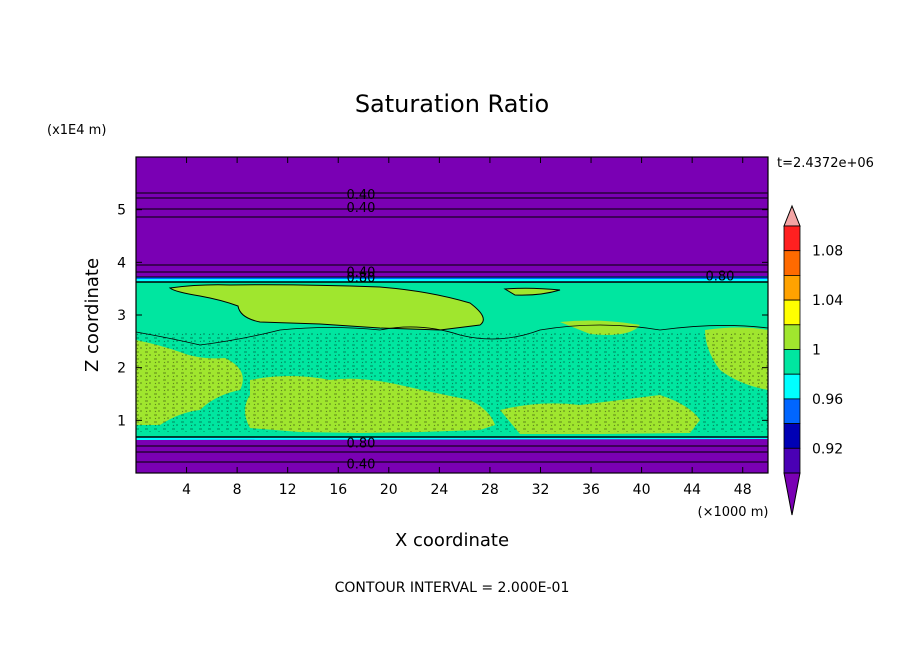 The width and height of the screenshot is (904, 654). Describe the element at coordinates (389, 490) in the screenshot. I see `x-tick-label: 20` at that location.